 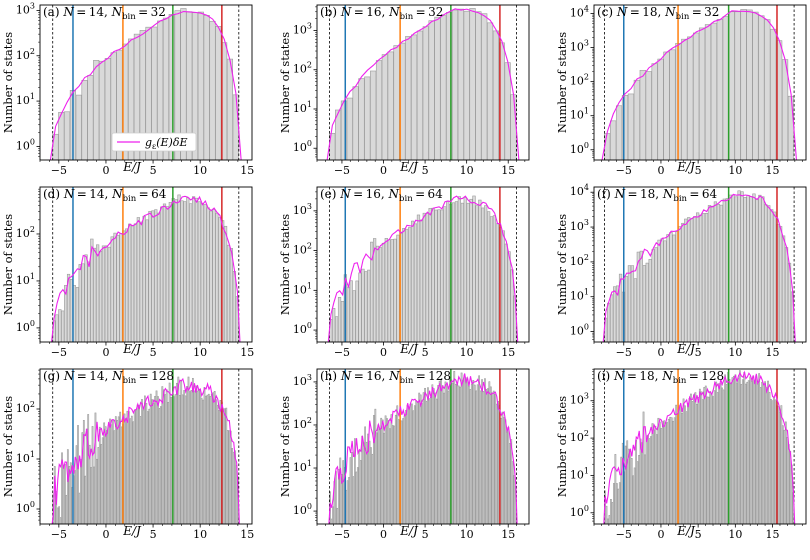 What do you see at coordinates (105, 170) in the screenshot?
I see `x-tick-label: 0` at bounding box center [105, 170].